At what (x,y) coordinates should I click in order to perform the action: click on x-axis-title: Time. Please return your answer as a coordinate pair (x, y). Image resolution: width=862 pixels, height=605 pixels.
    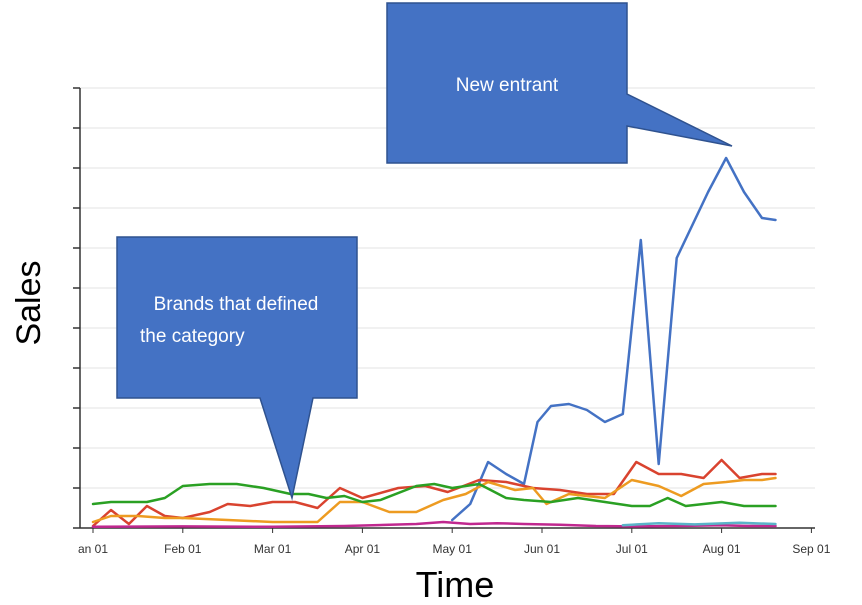
    Looking at the image, I should click on (455, 584).